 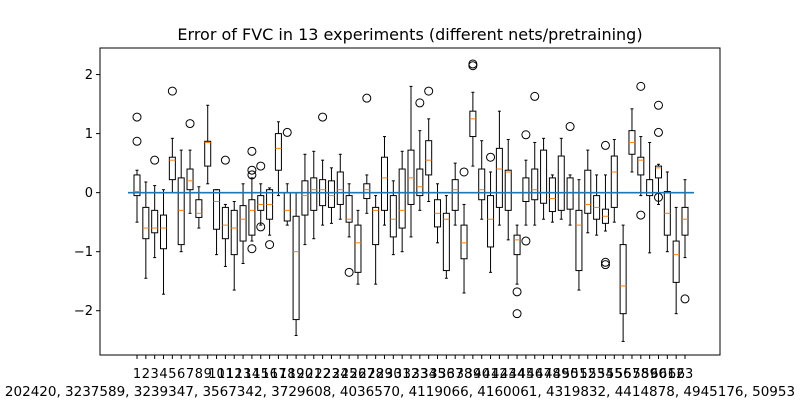 I want to click on x-tick-label: 16, so click(x=269, y=374).